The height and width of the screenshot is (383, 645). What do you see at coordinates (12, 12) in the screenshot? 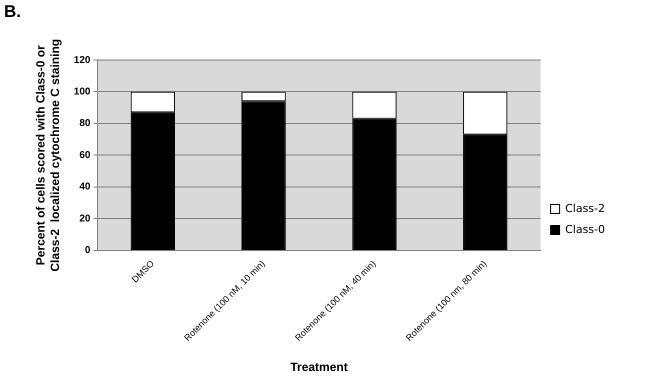
I see `text: B.` at bounding box center [12, 12].